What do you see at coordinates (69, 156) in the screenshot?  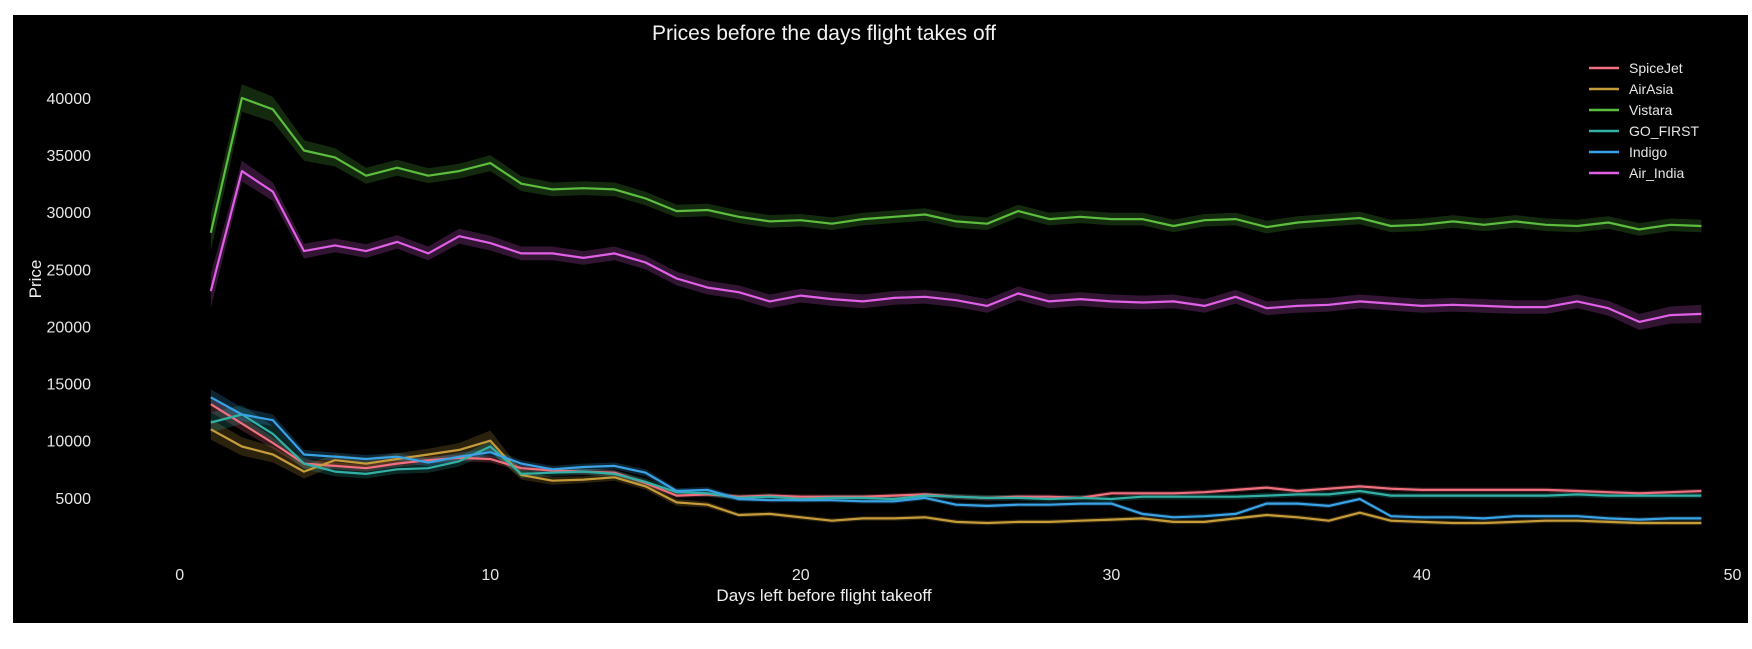 I see `y-tick-label: 35000` at bounding box center [69, 156].